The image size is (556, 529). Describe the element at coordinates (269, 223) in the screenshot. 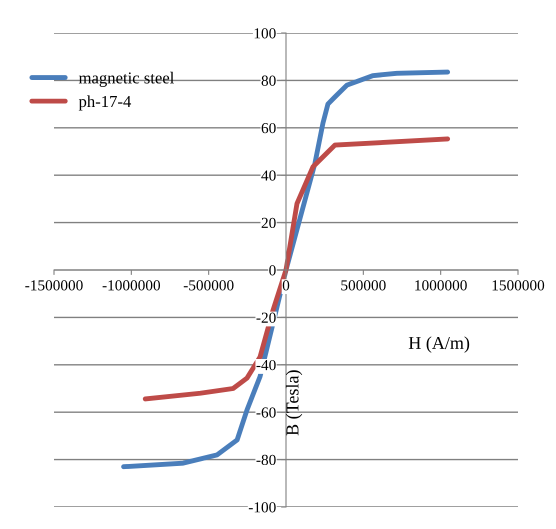

I see `y-tick-label: 20` at that location.